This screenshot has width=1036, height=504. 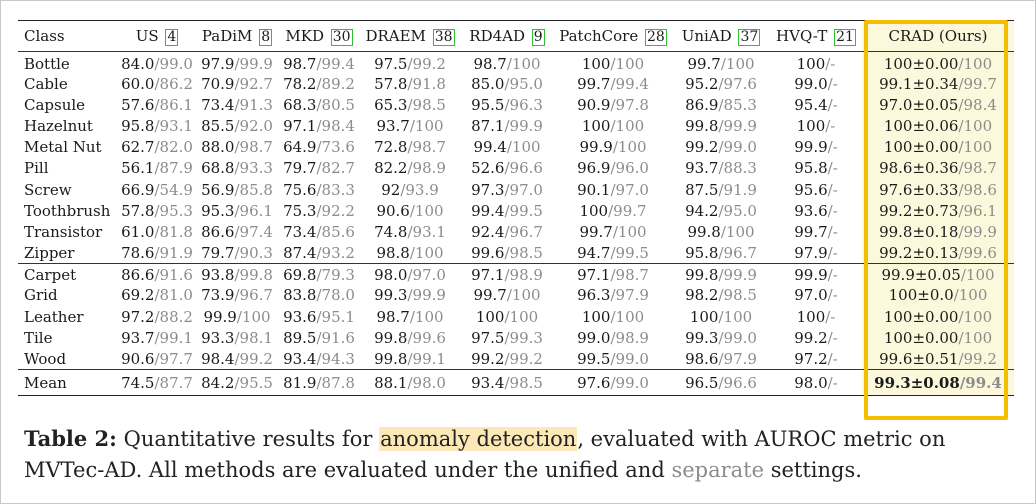 I want to click on citation-link: 28, so click(x=655, y=37).